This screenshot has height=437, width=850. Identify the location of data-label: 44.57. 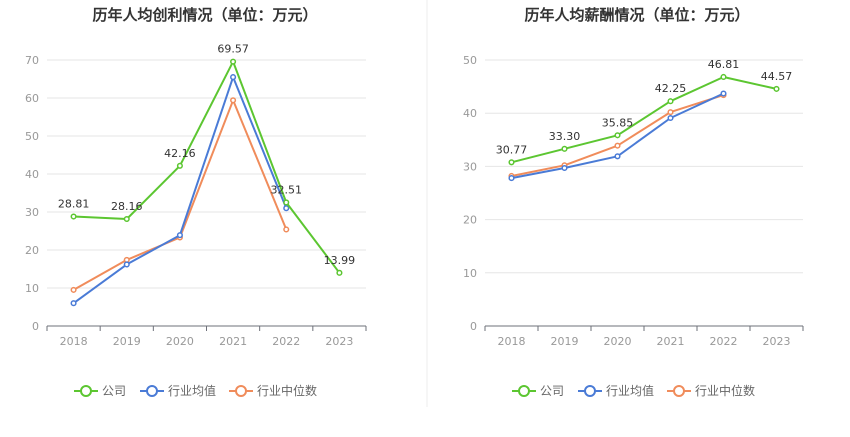
(777, 76).